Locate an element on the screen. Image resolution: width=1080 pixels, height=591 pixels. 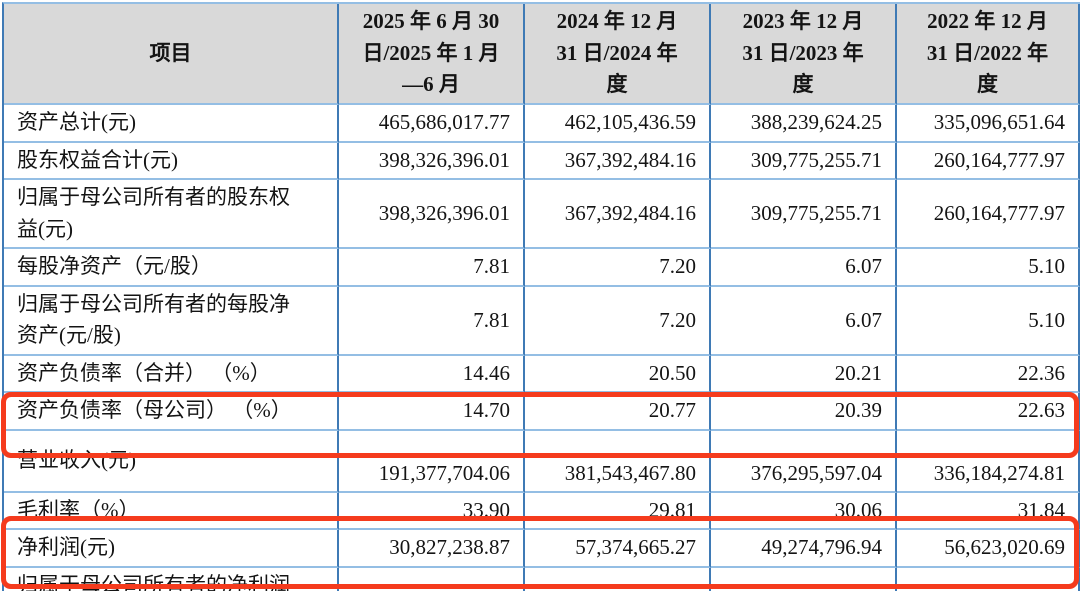
cell-value: 20.50 is located at coordinates (618, 374).